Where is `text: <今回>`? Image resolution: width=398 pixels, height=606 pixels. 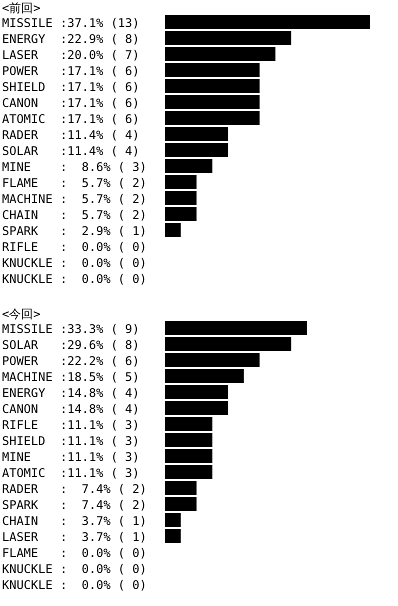 text: <今回> is located at coordinates (21, 314).